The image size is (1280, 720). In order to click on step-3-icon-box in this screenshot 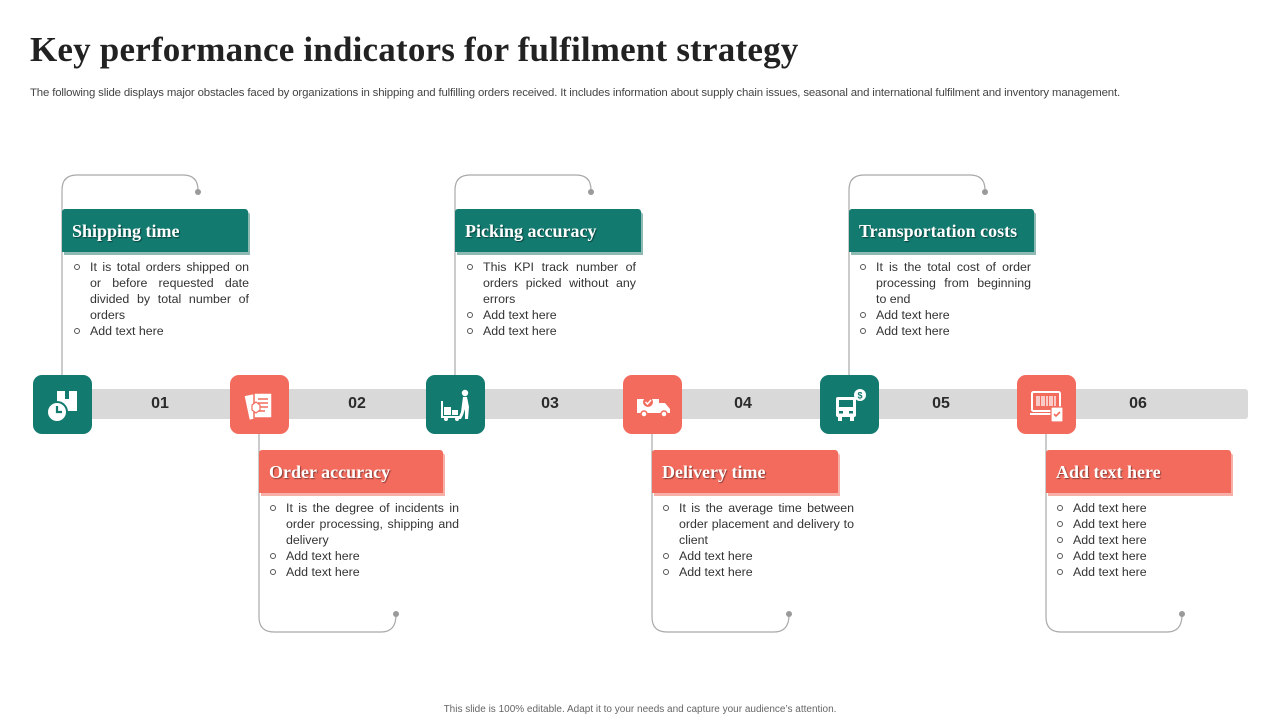, I will do `click(455, 404)`.